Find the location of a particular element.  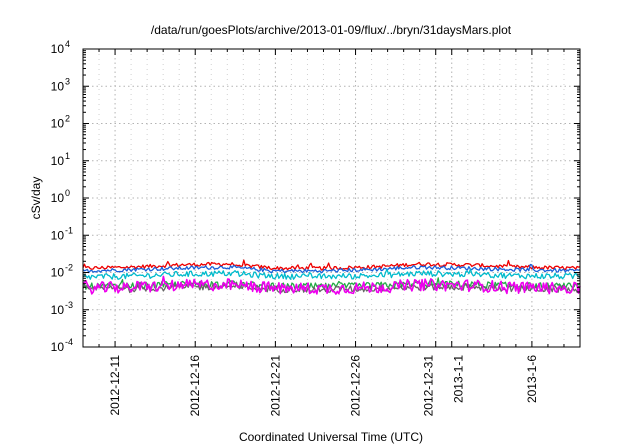

x-tick-label: 2013-1-6 is located at coordinates (532, 379).